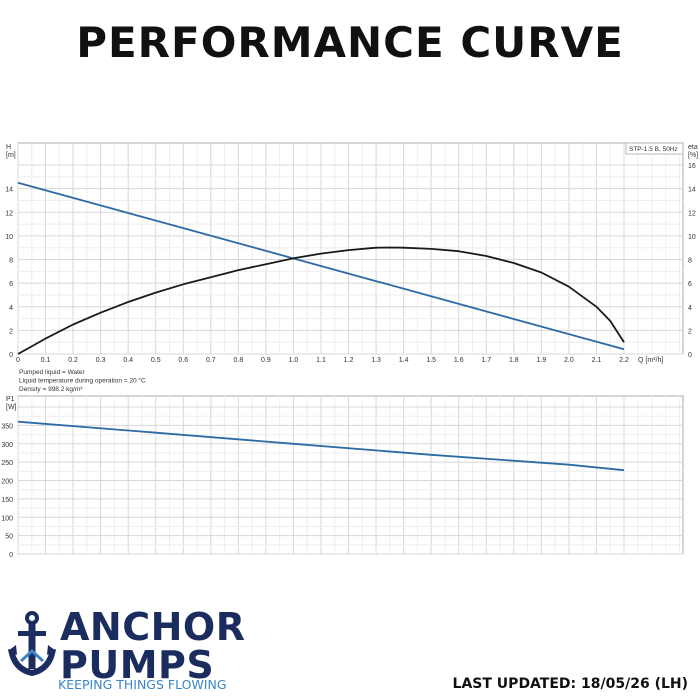  Describe the element at coordinates (7, 500) in the screenshot. I see `p1-tick-label: 150` at that location.